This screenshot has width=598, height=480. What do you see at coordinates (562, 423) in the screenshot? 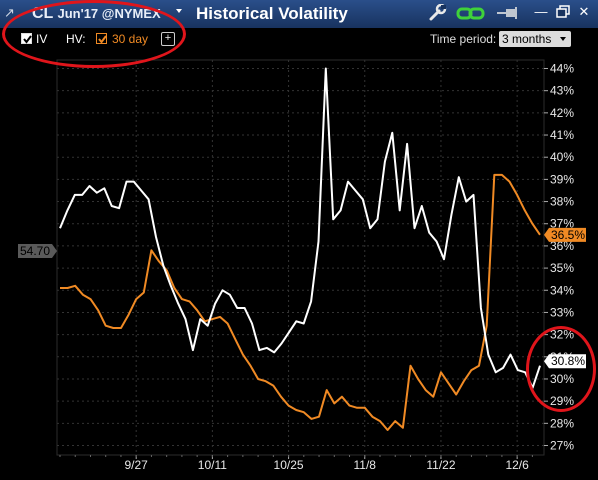
I see `y-tick-label: 28%` at bounding box center [562, 423].